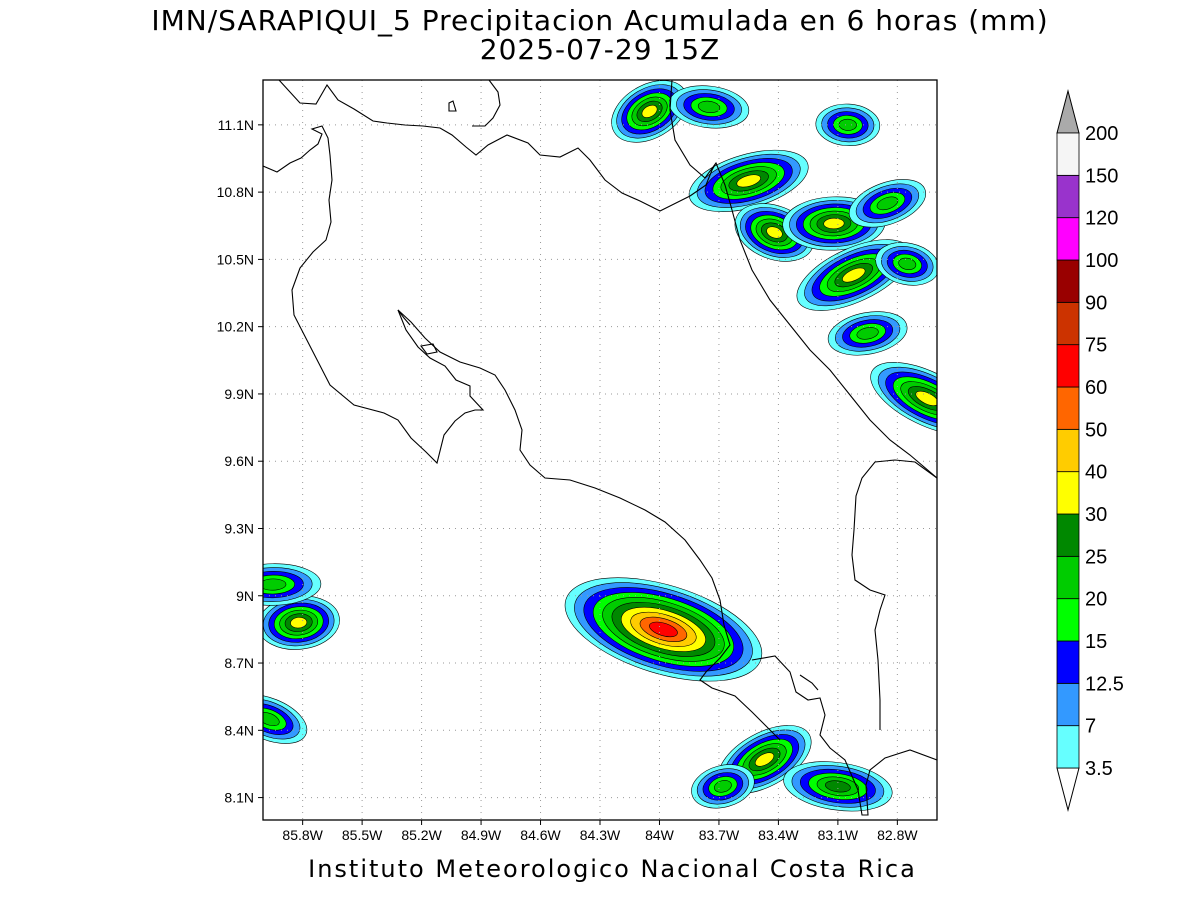 The image size is (1200, 900). I want to click on gulf-nicoya-island, so click(429, 349).